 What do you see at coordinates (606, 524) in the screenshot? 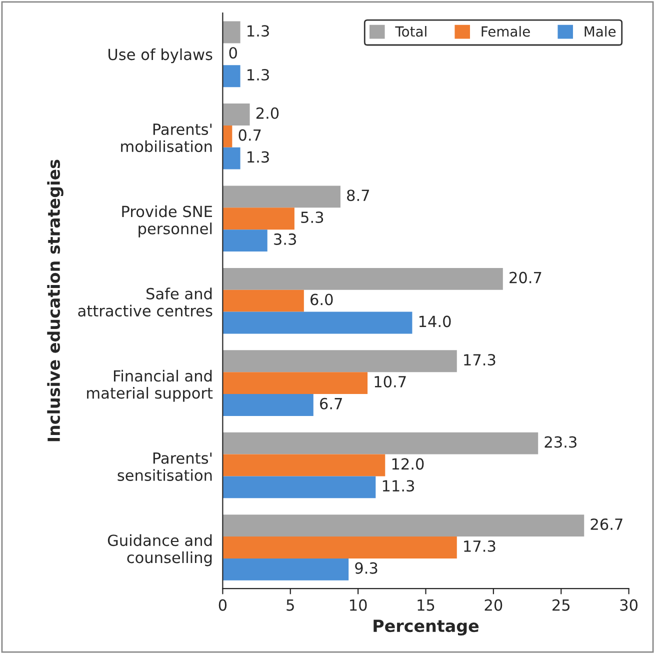
I see `data-label: 26.7` at bounding box center [606, 524].